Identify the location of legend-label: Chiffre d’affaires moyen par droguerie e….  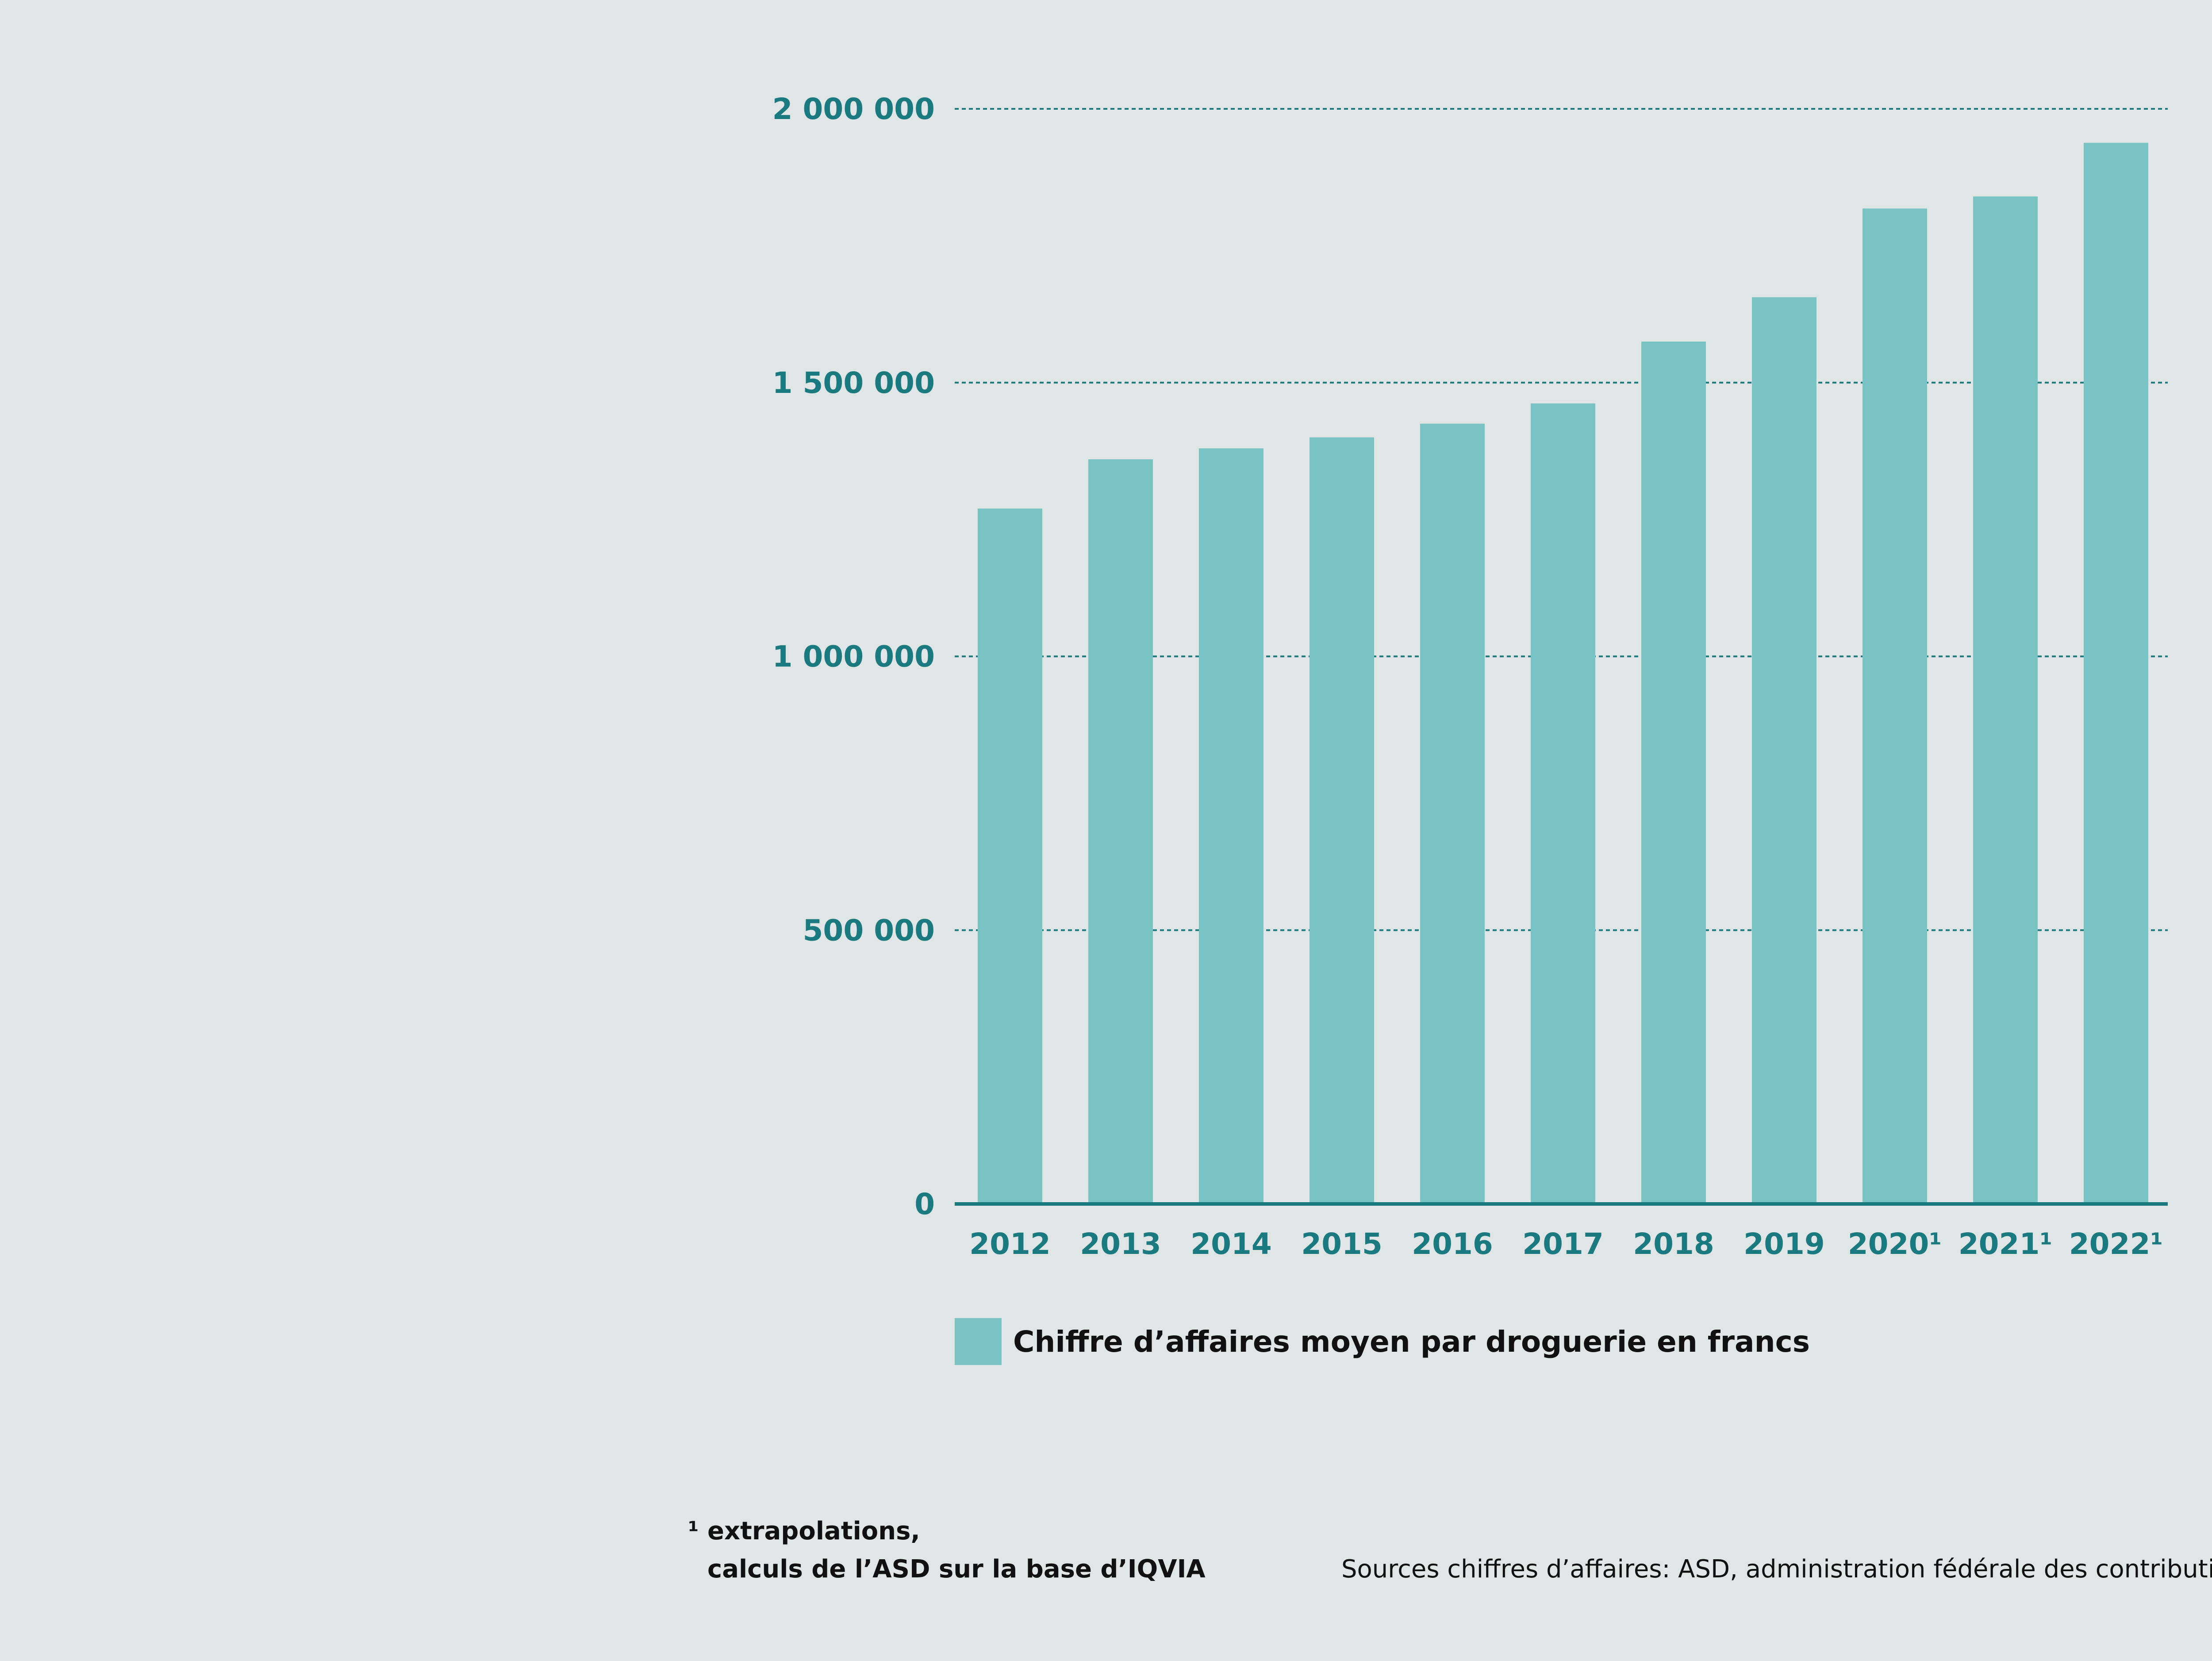
(1412, 1341).